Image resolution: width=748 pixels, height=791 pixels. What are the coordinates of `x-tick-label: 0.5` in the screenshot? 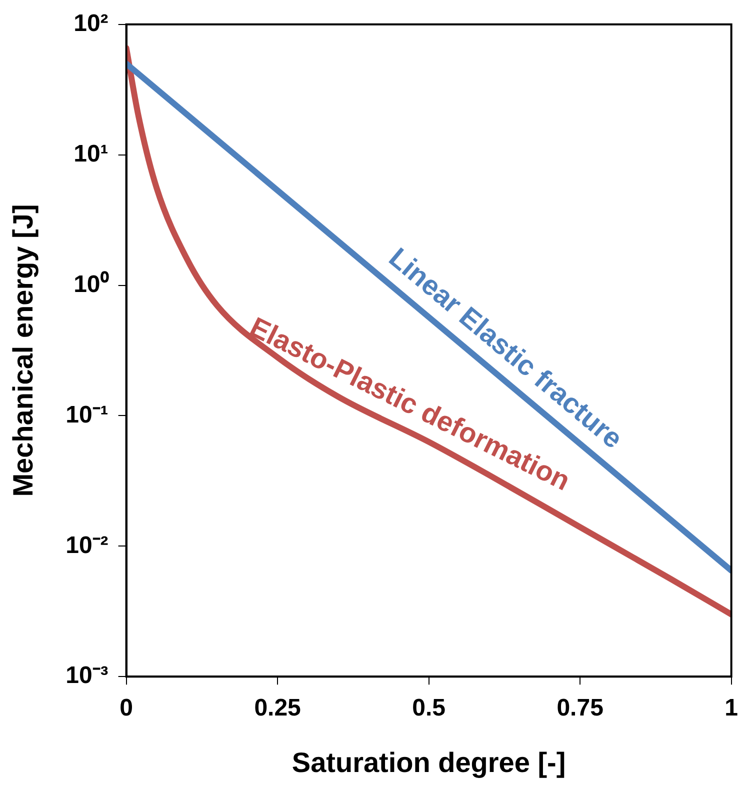 It's located at (429, 708).